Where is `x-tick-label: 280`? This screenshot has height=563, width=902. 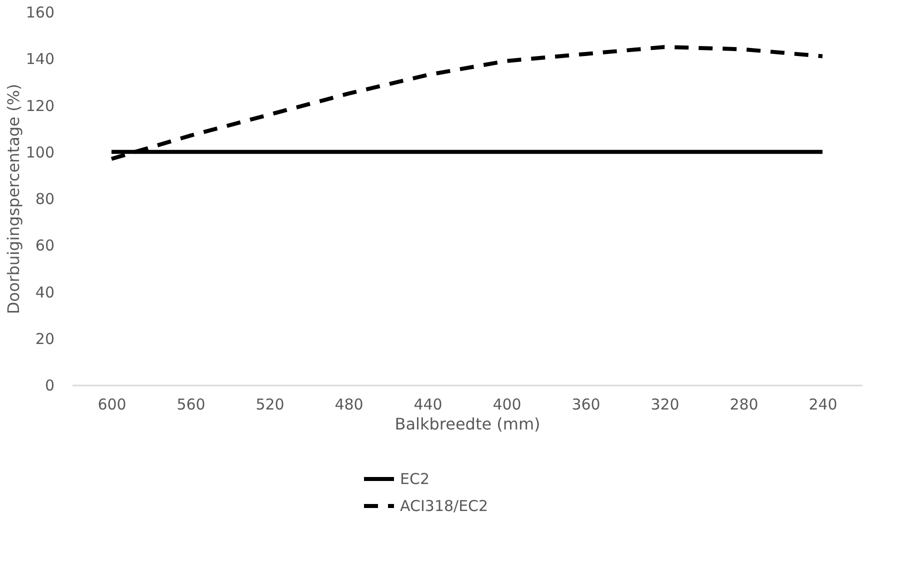
x-tick-label: 280 is located at coordinates (744, 405).